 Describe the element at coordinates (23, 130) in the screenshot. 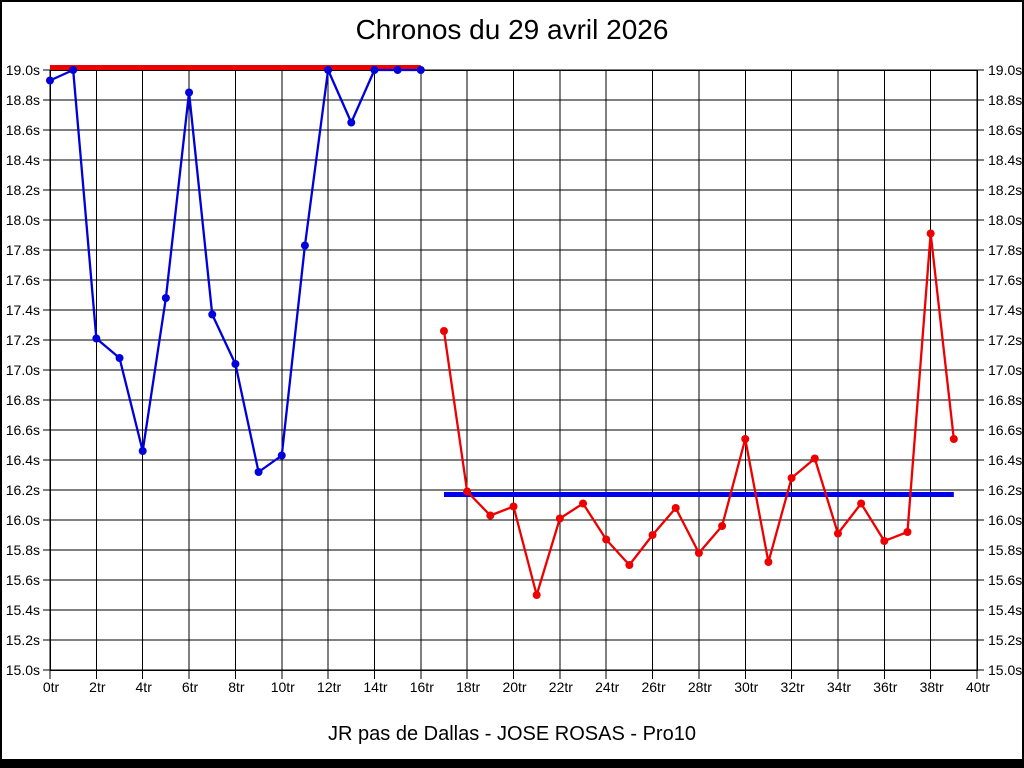

I see `y-tick-label-left: 18.6s` at that location.